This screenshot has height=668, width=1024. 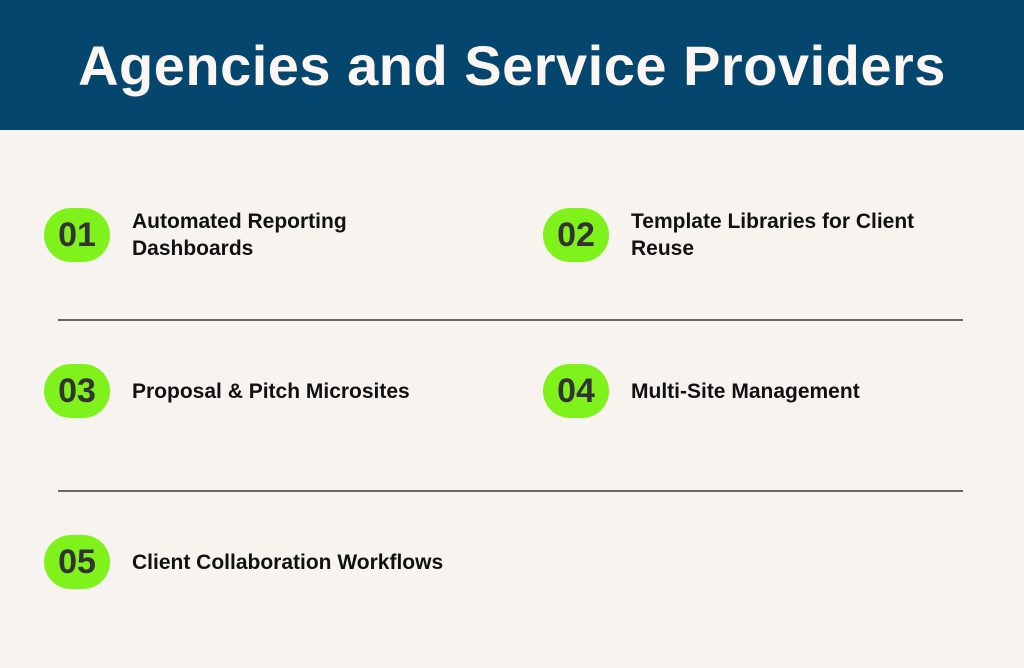 I want to click on list-item-03: 03 Proposal & Pitch Microsites, so click(x=227, y=391).